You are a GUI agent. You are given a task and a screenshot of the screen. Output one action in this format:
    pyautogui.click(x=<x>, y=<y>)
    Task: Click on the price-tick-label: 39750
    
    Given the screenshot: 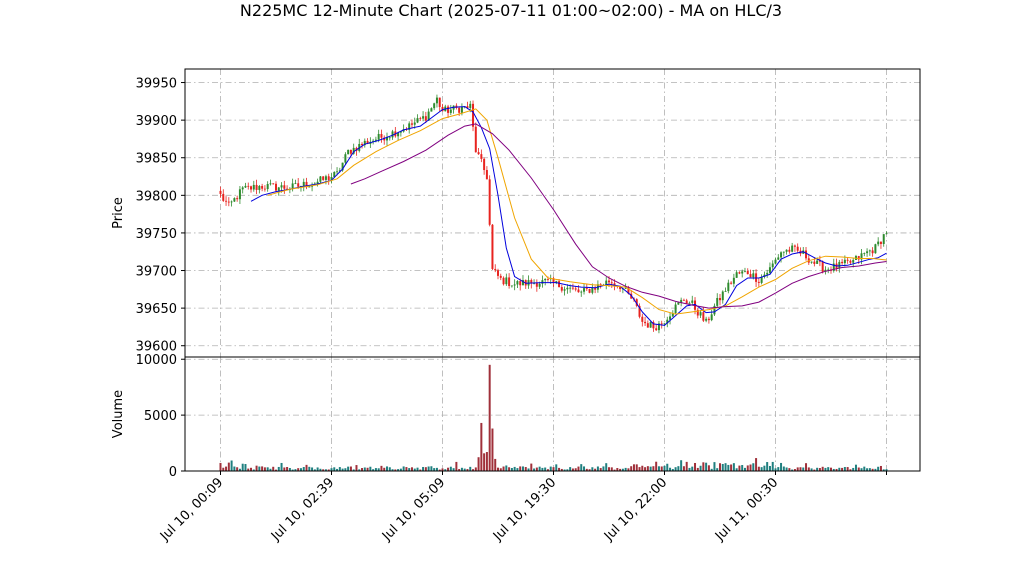 What is the action you would take?
    pyautogui.click(x=156, y=234)
    